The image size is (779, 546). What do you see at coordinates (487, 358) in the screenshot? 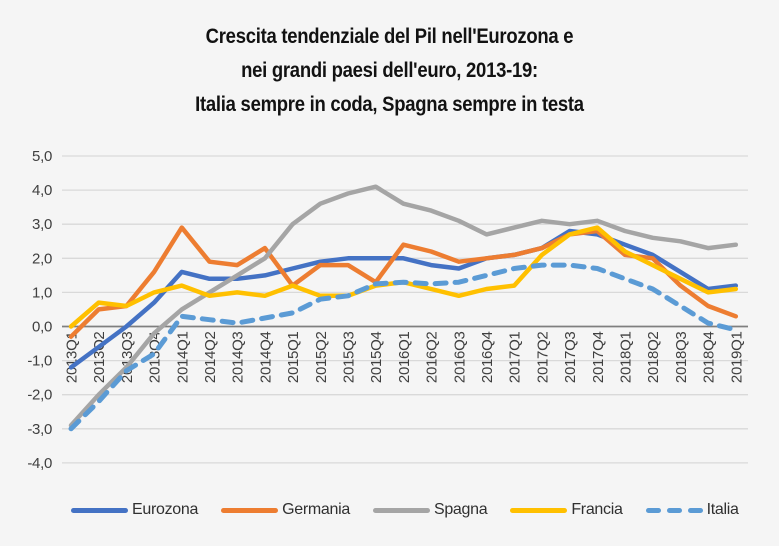
I see `x-axis-label: 2016Q4` at bounding box center [487, 358].